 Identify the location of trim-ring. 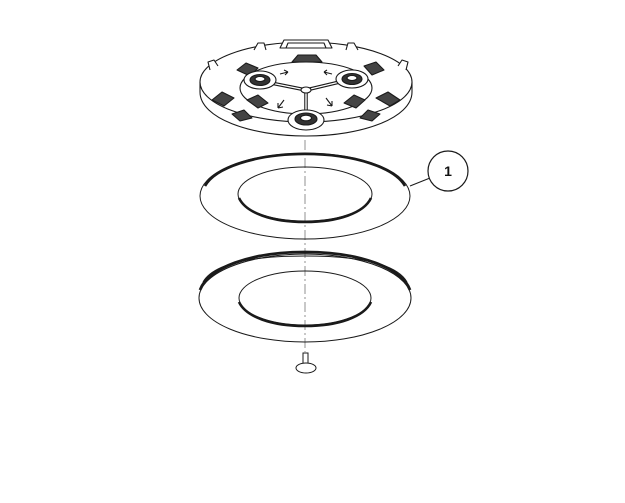
(305, 296).